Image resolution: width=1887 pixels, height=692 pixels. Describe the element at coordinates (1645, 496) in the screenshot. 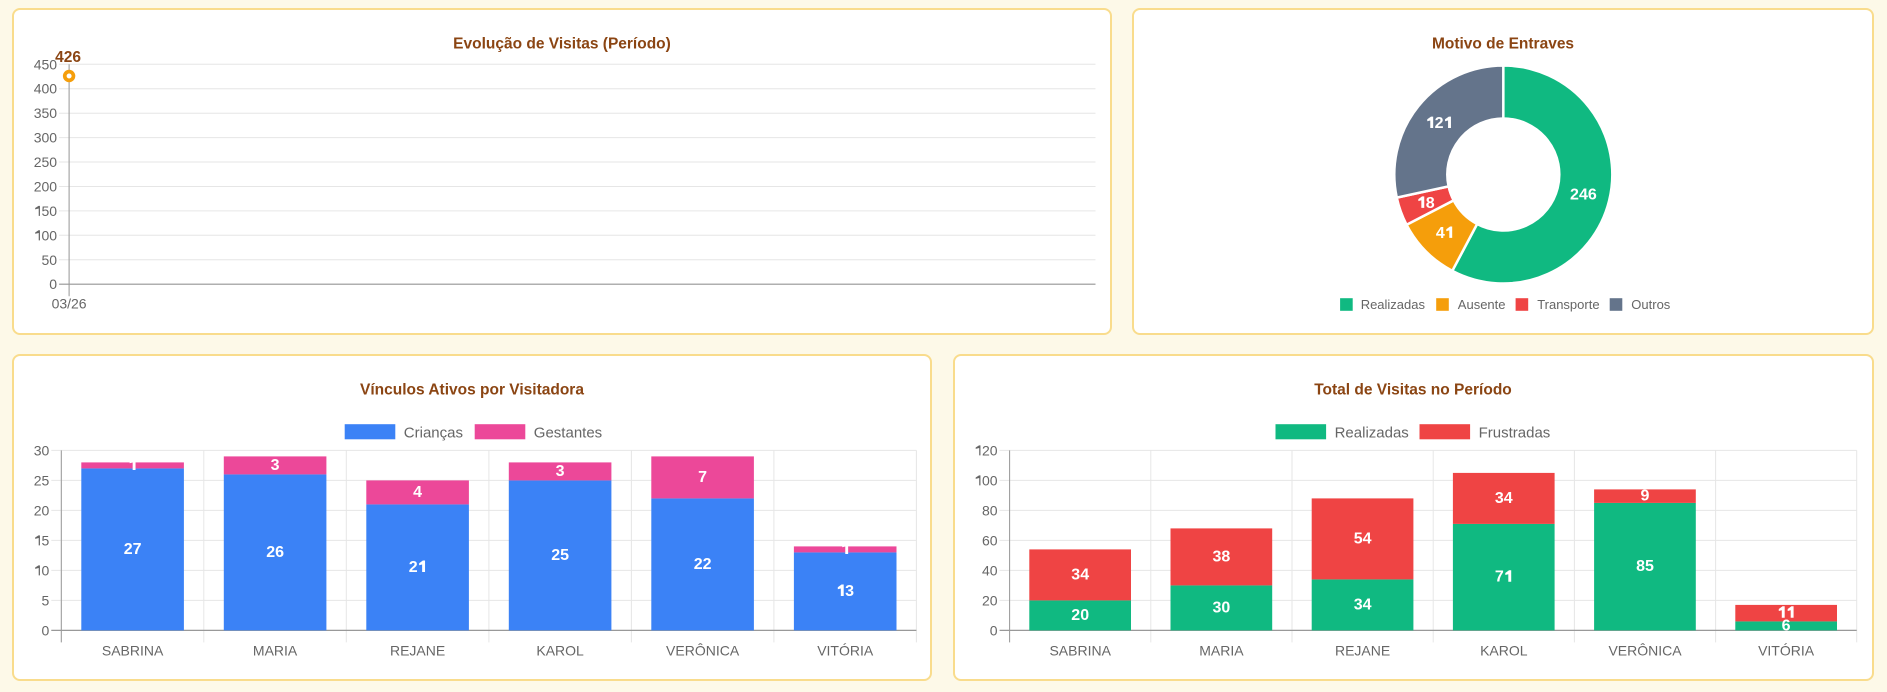

I see `svg-text: 9` at that location.